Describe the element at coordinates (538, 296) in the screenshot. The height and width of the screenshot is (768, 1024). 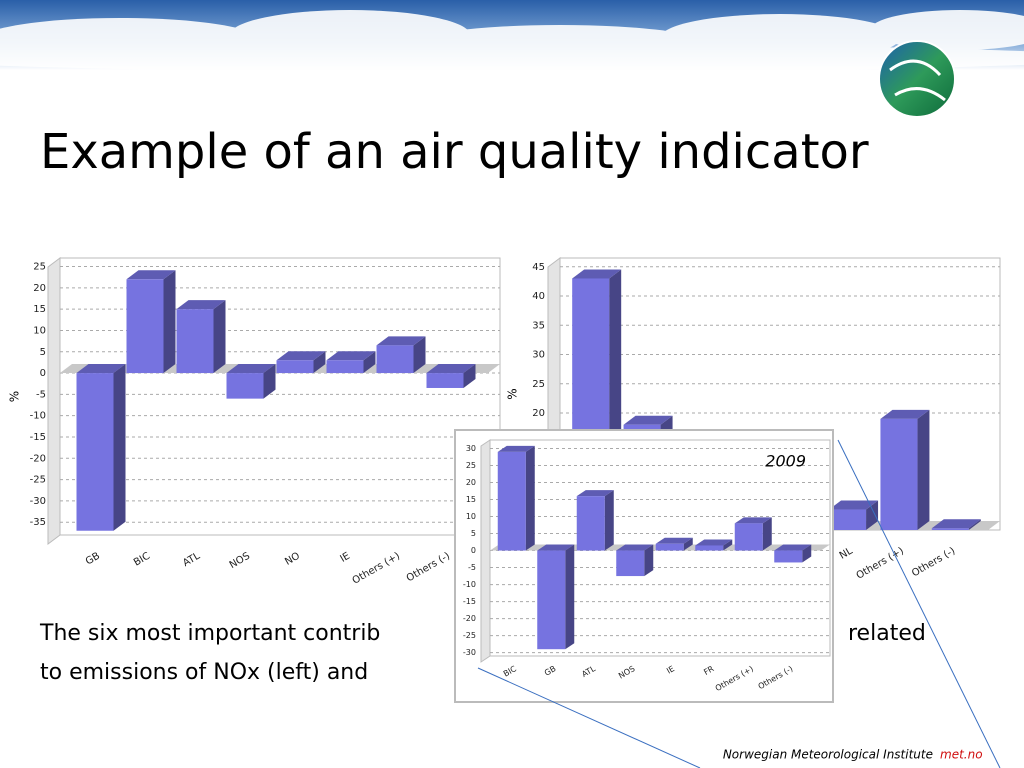
I see `y-tick-label: 40` at that location.